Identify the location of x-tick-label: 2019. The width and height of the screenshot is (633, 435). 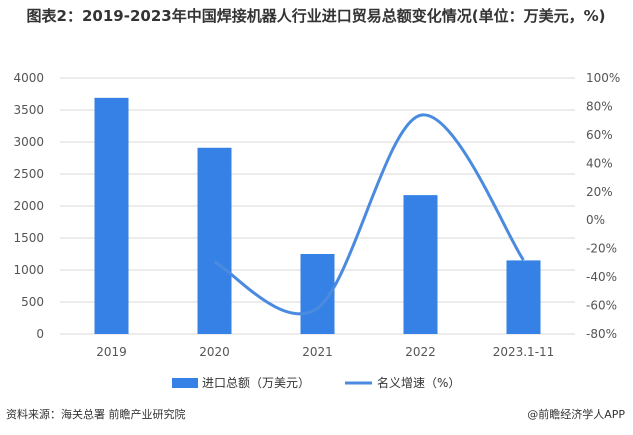
(111, 352).